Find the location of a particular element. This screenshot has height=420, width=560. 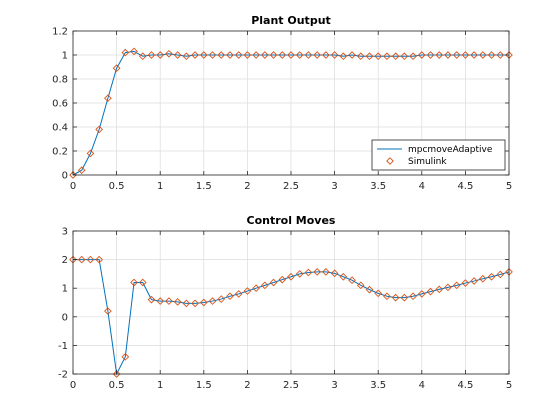

control-moves-x-tick-label: 3.5 is located at coordinates (378, 385).